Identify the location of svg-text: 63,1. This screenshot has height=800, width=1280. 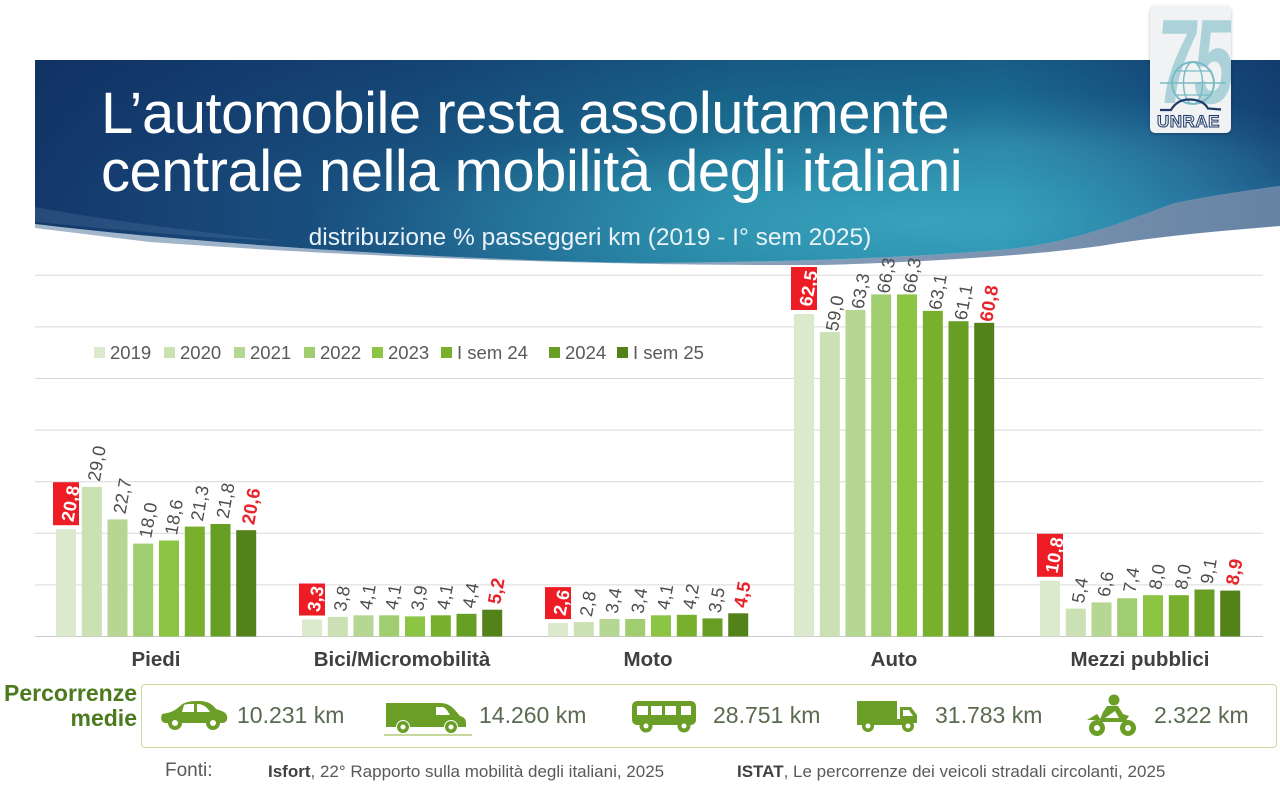
(938, 292).